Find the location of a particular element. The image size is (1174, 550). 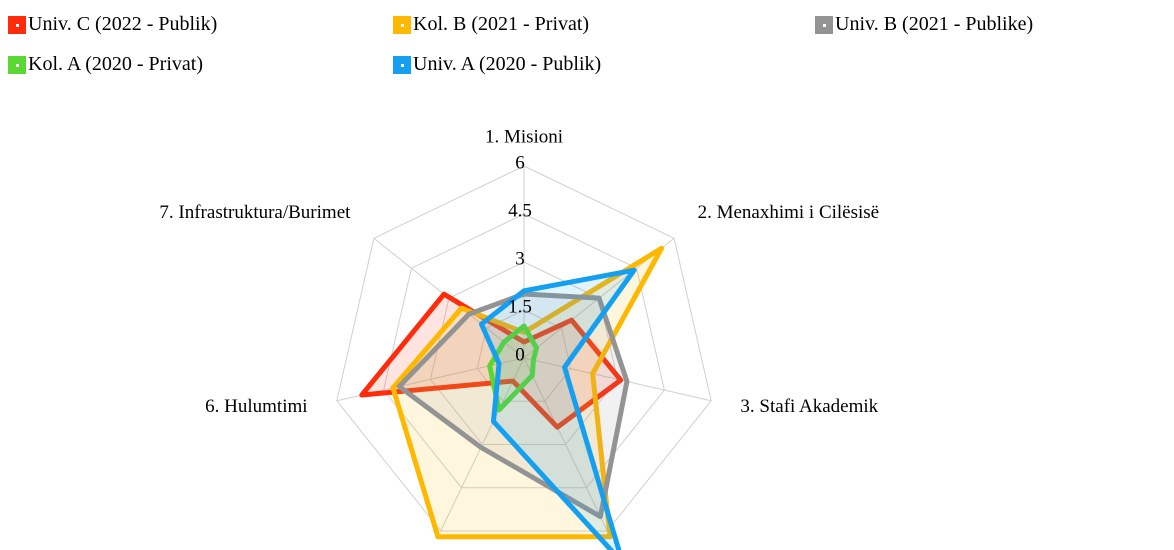

legend-label: Univ. A (2020 - Publik) is located at coordinates (507, 64).